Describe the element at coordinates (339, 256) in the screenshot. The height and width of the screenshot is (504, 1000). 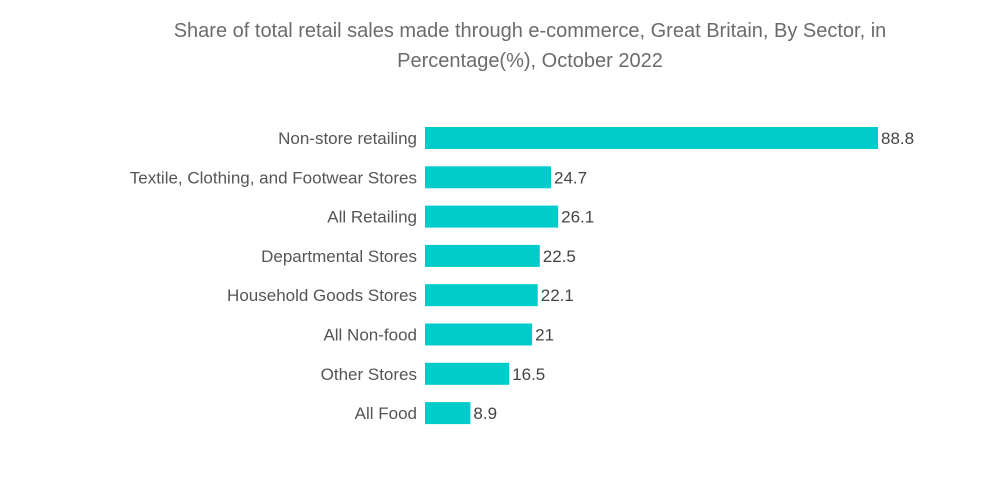
I see `category-label: Departmental Stores` at that location.